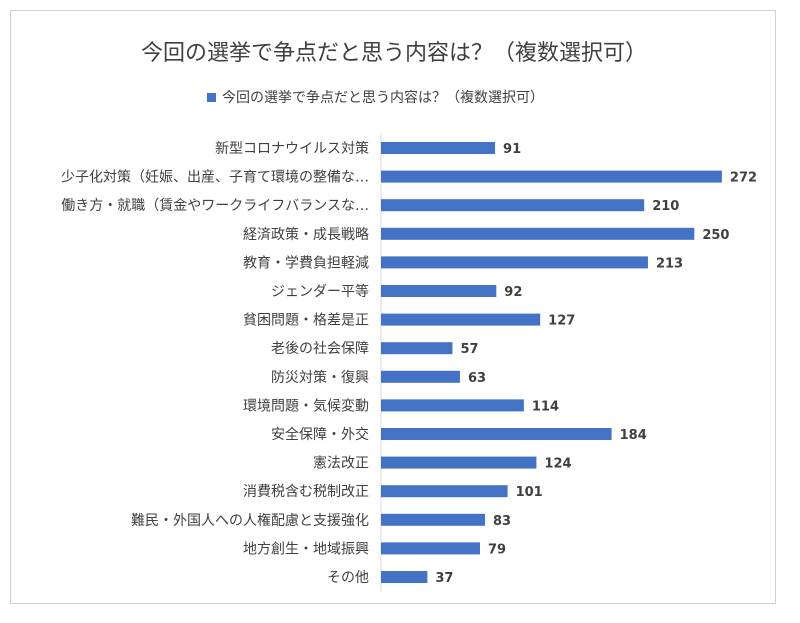 The height and width of the screenshot is (623, 800). I want to click on legend-swatch, so click(211, 97).